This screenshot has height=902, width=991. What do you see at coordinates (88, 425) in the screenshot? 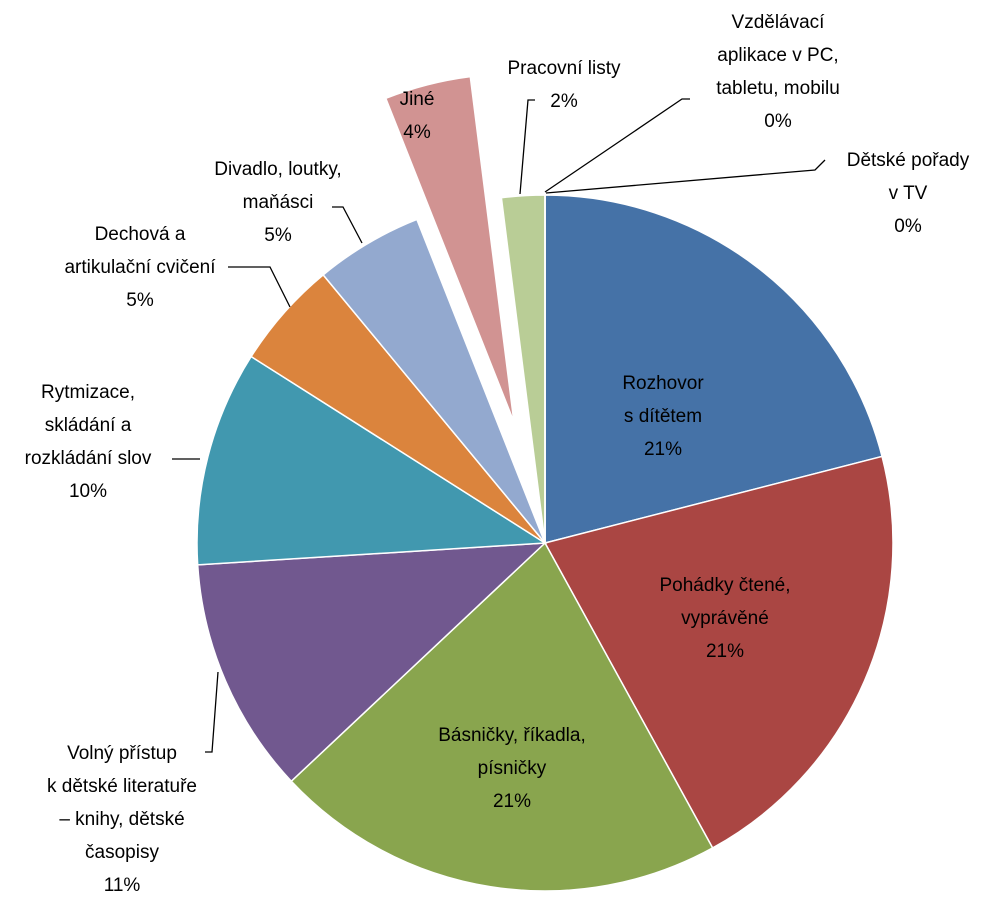
I see `category-label: Rytmizace, skládání a rozkládání slov` at bounding box center [88, 425].